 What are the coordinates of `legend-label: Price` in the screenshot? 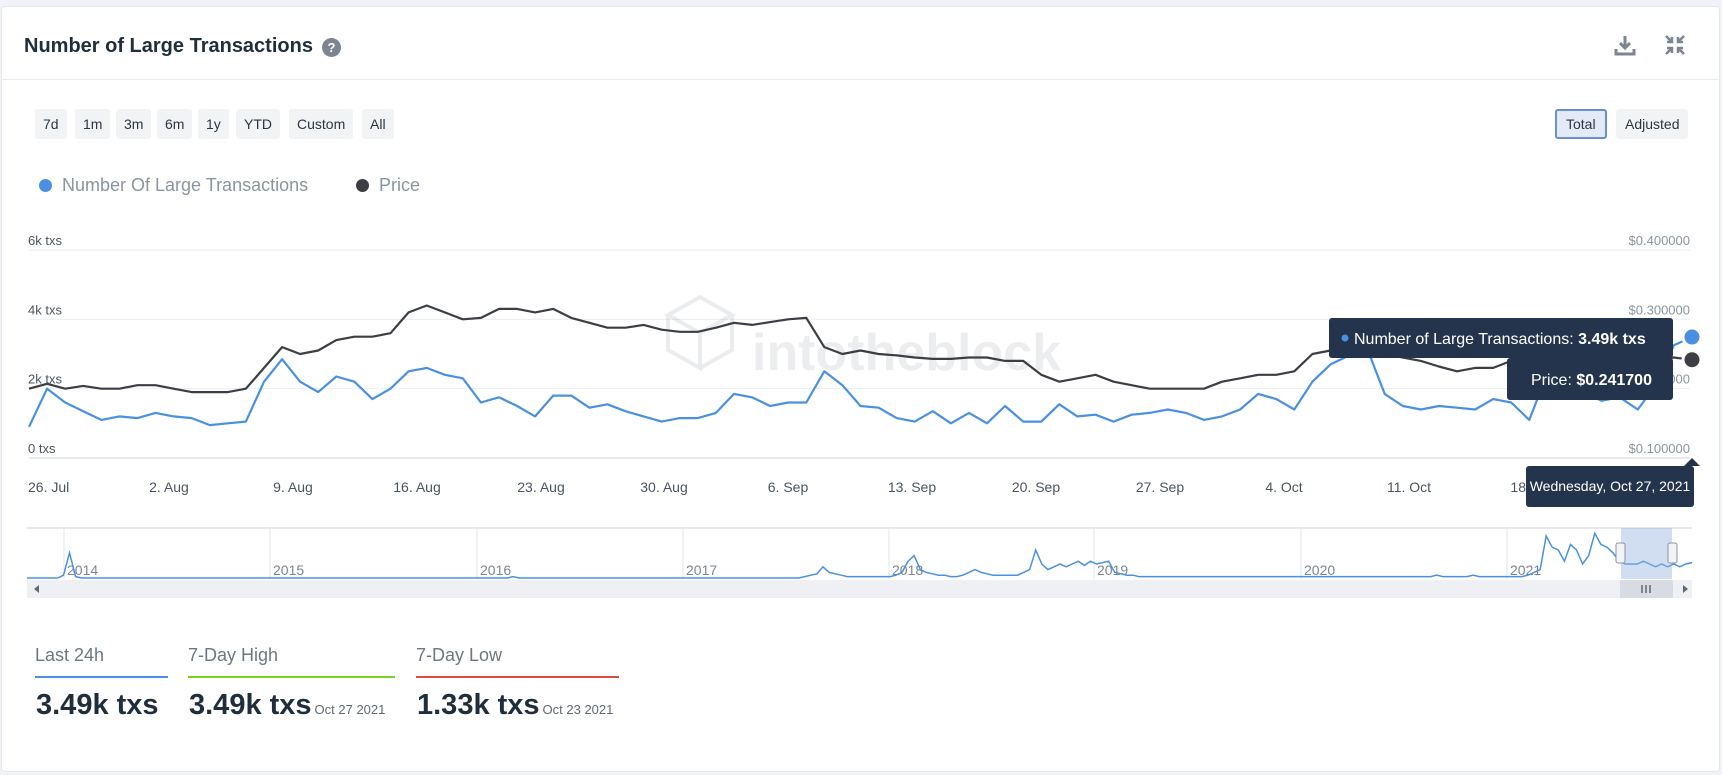 It's located at (400, 185).